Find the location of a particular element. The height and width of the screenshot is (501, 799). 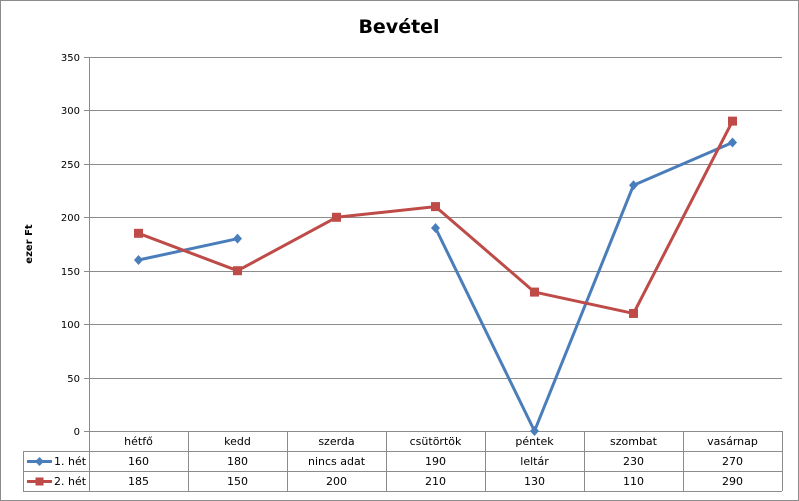

x-category-label: kedd is located at coordinates (237, 441).